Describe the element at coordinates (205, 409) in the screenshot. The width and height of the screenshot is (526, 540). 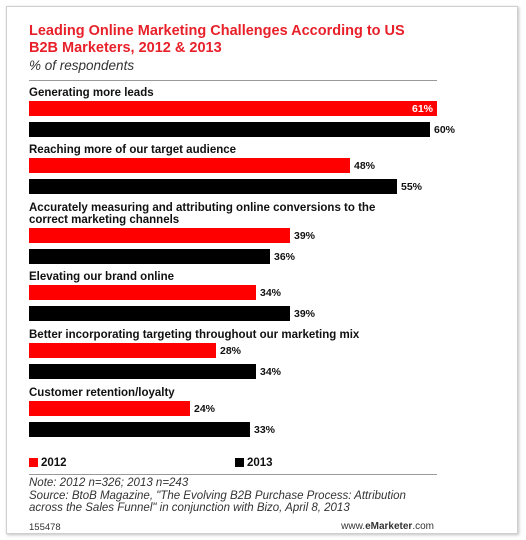
I see `value-label-2012: 24%` at that location.